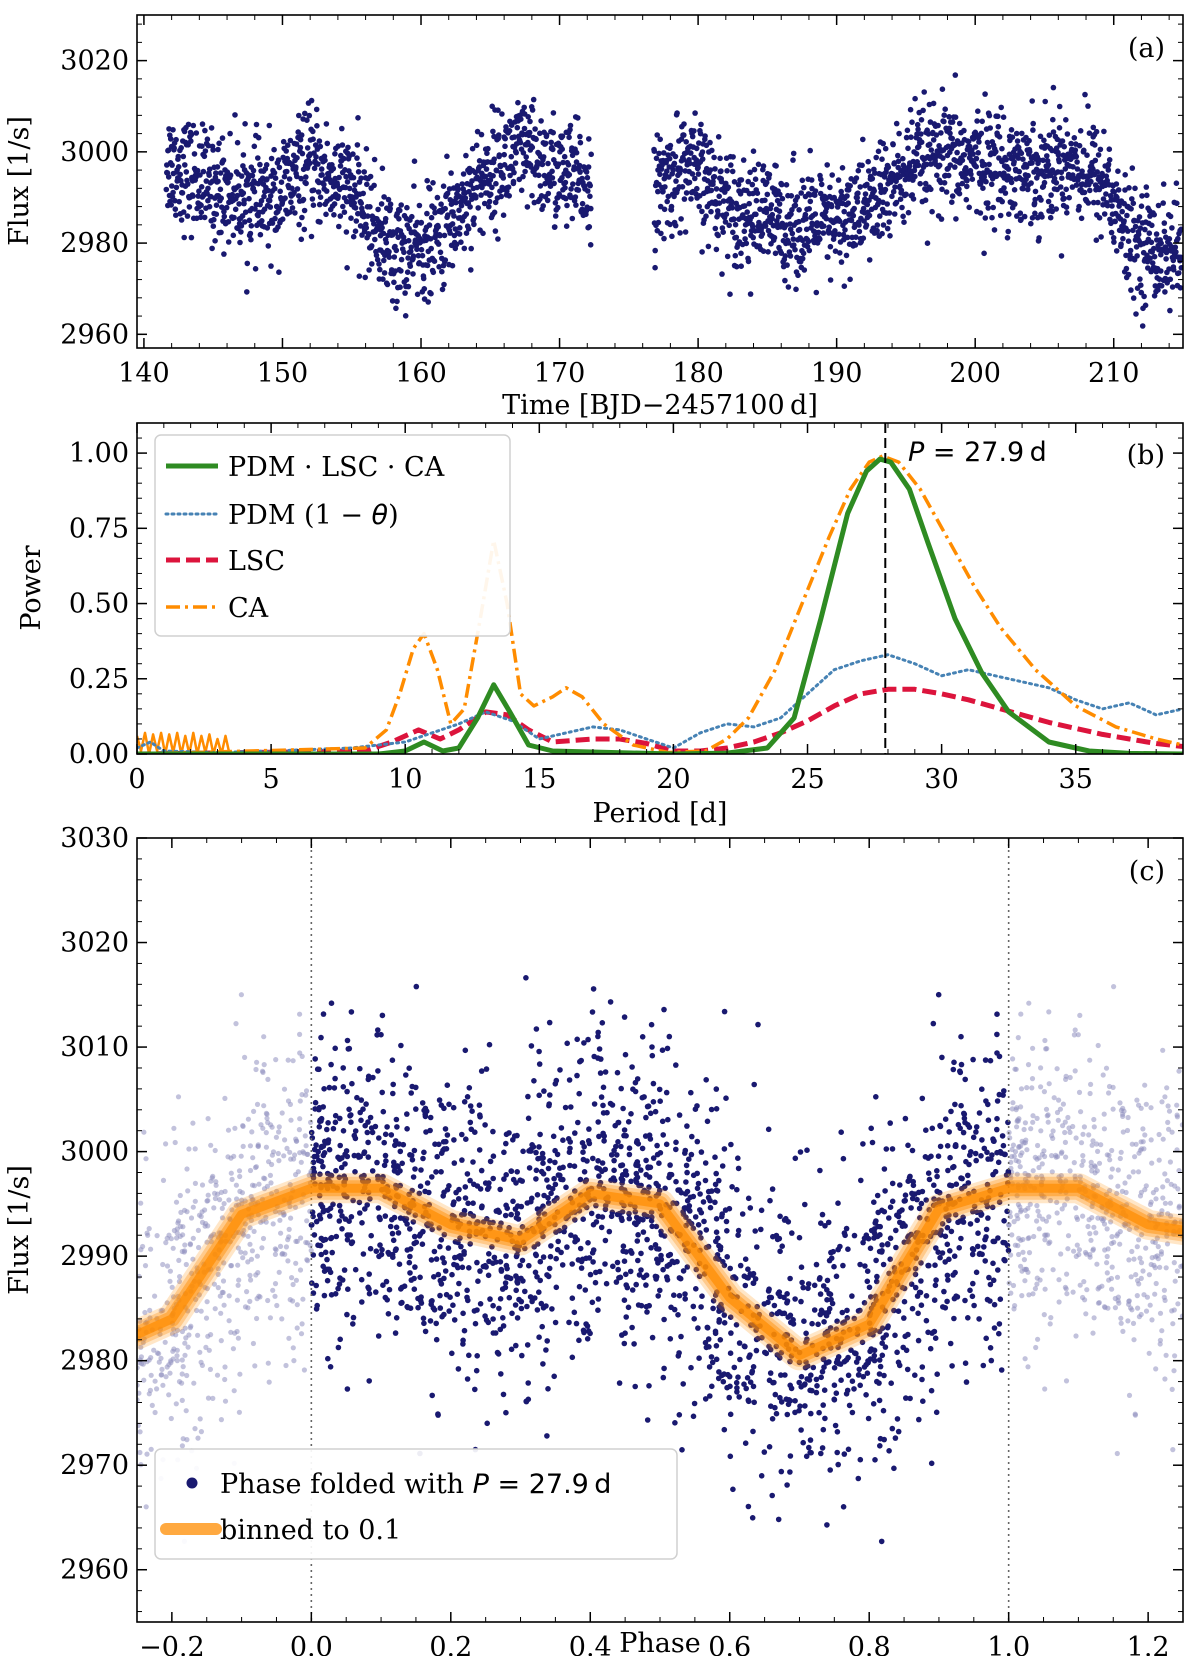 This screenshot has width=1200, height=1656. Describe the element at coordinates (1146, 455) in the screenshot. I see `b-panel-label: (b)` at that location.